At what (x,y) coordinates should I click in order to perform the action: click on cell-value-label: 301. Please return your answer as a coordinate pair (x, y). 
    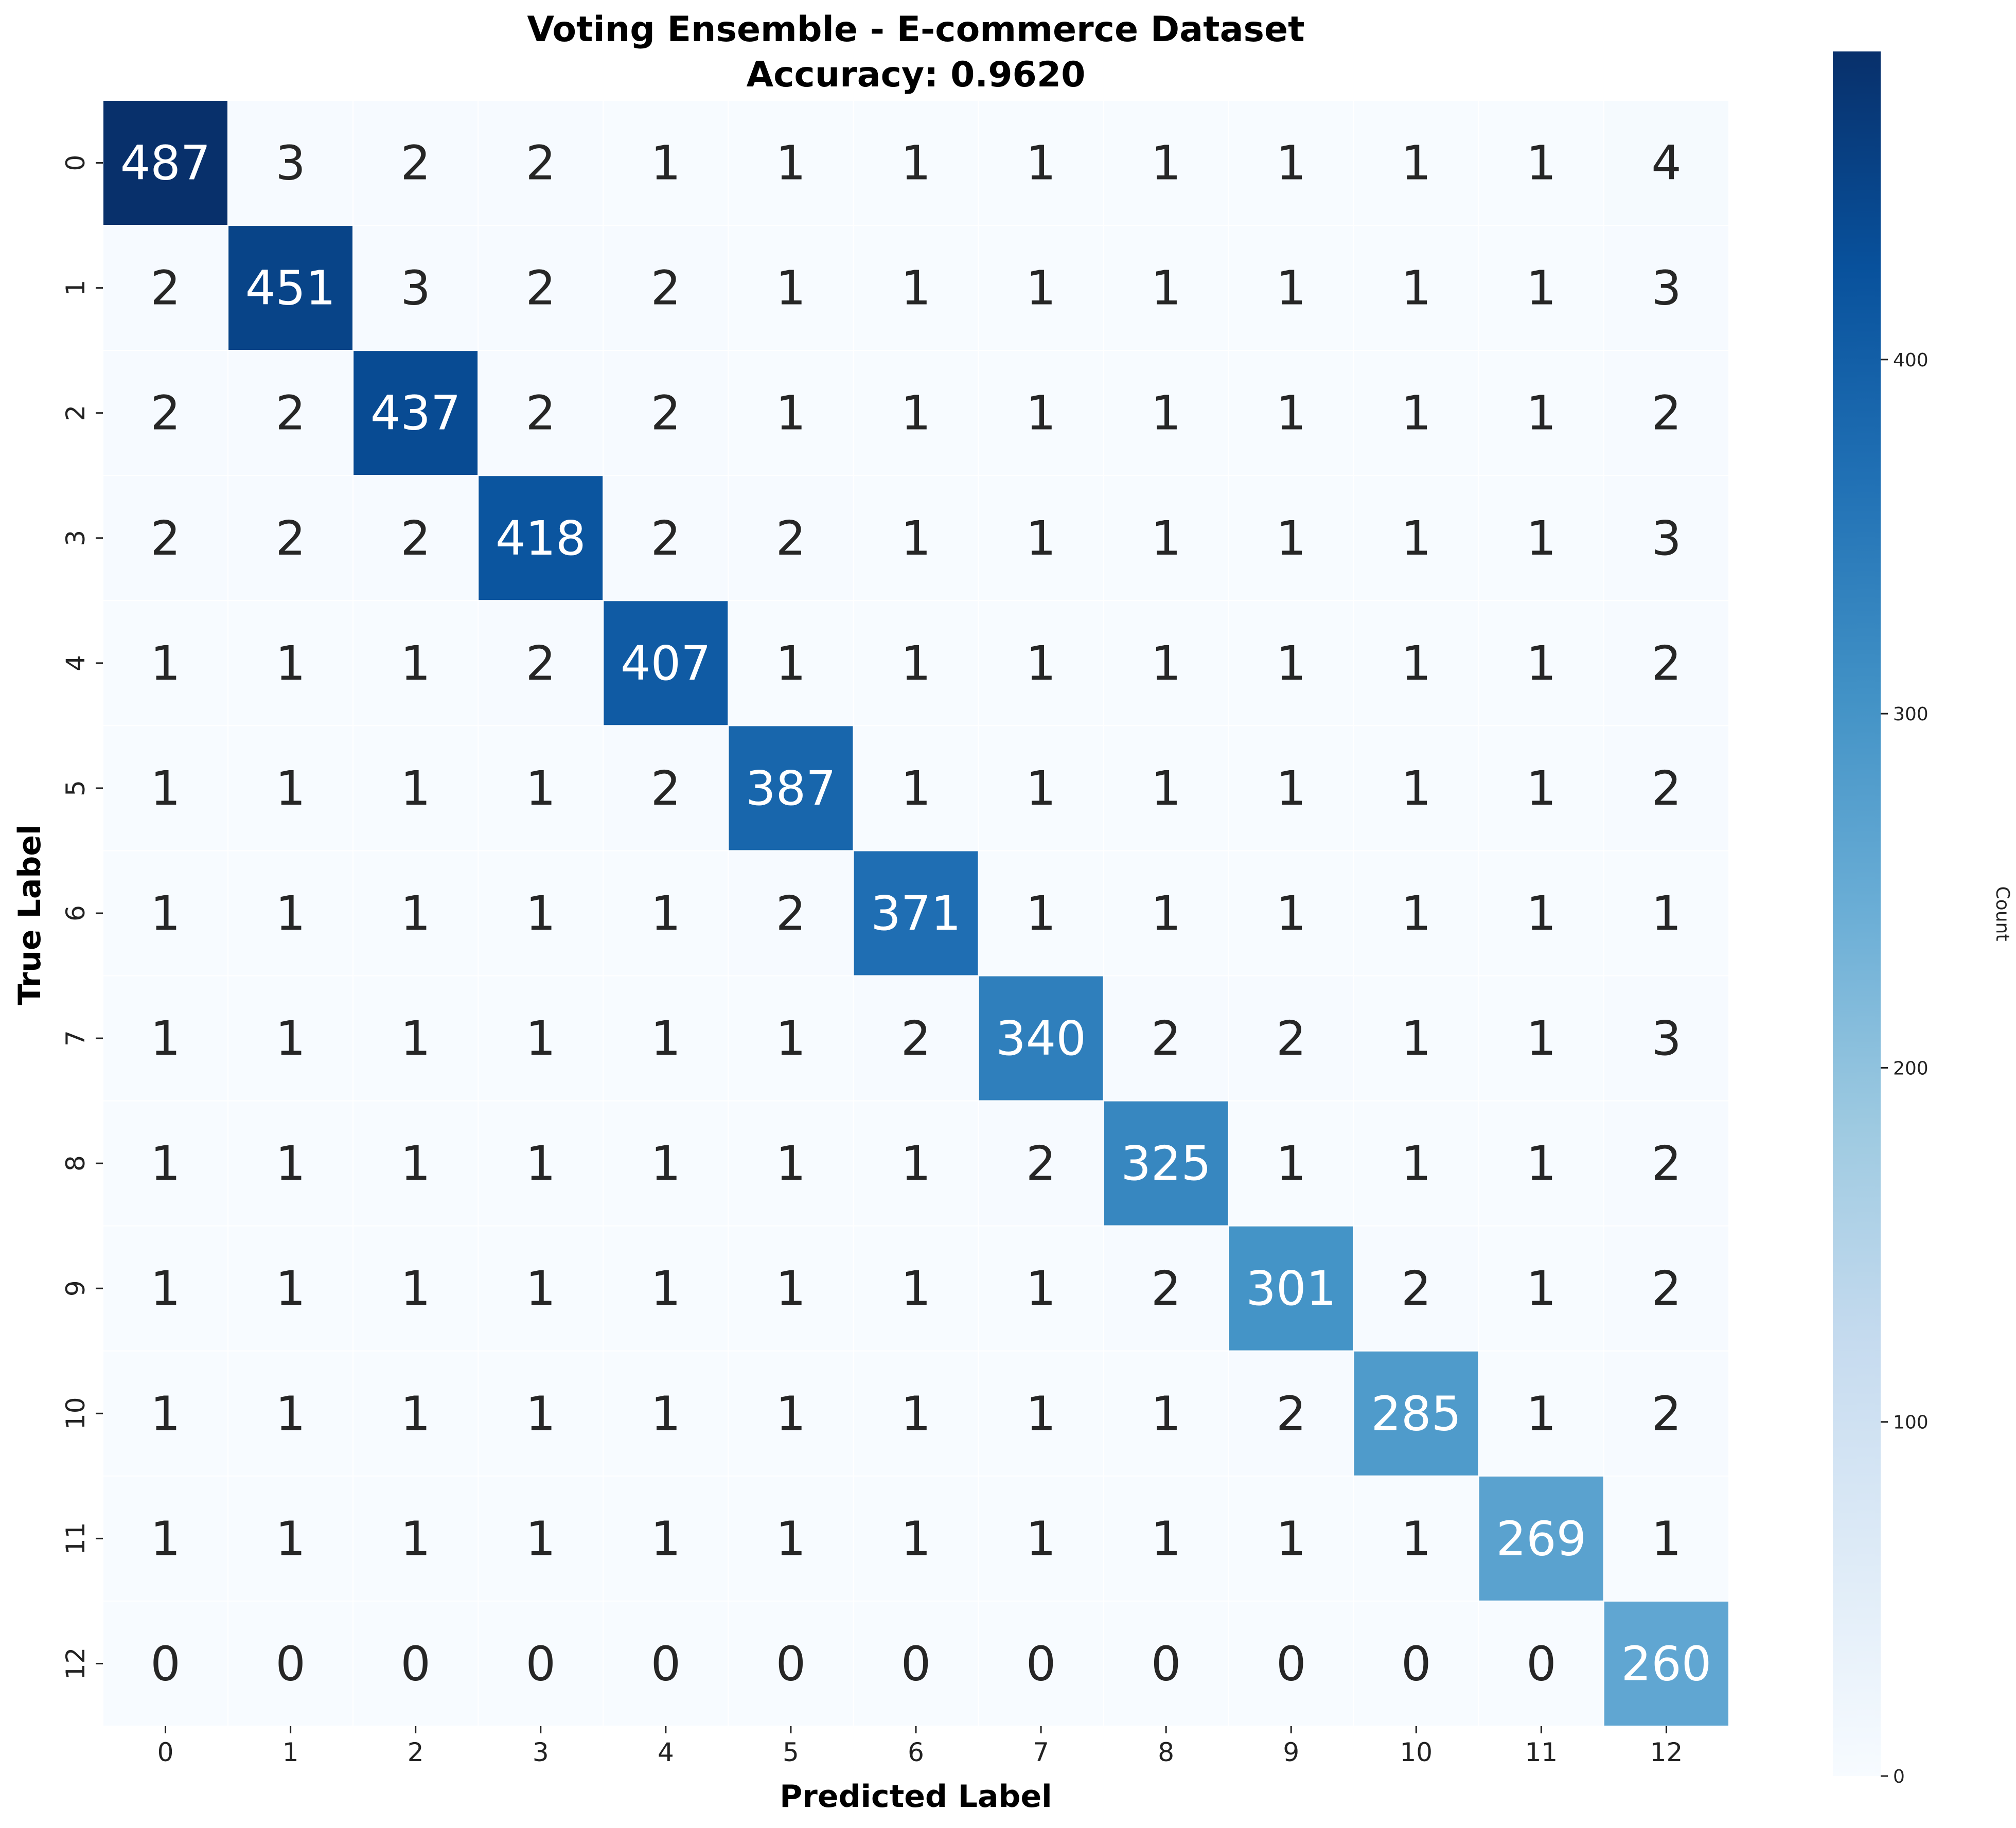
    Looking at the image, I should click on (1291, 1289).